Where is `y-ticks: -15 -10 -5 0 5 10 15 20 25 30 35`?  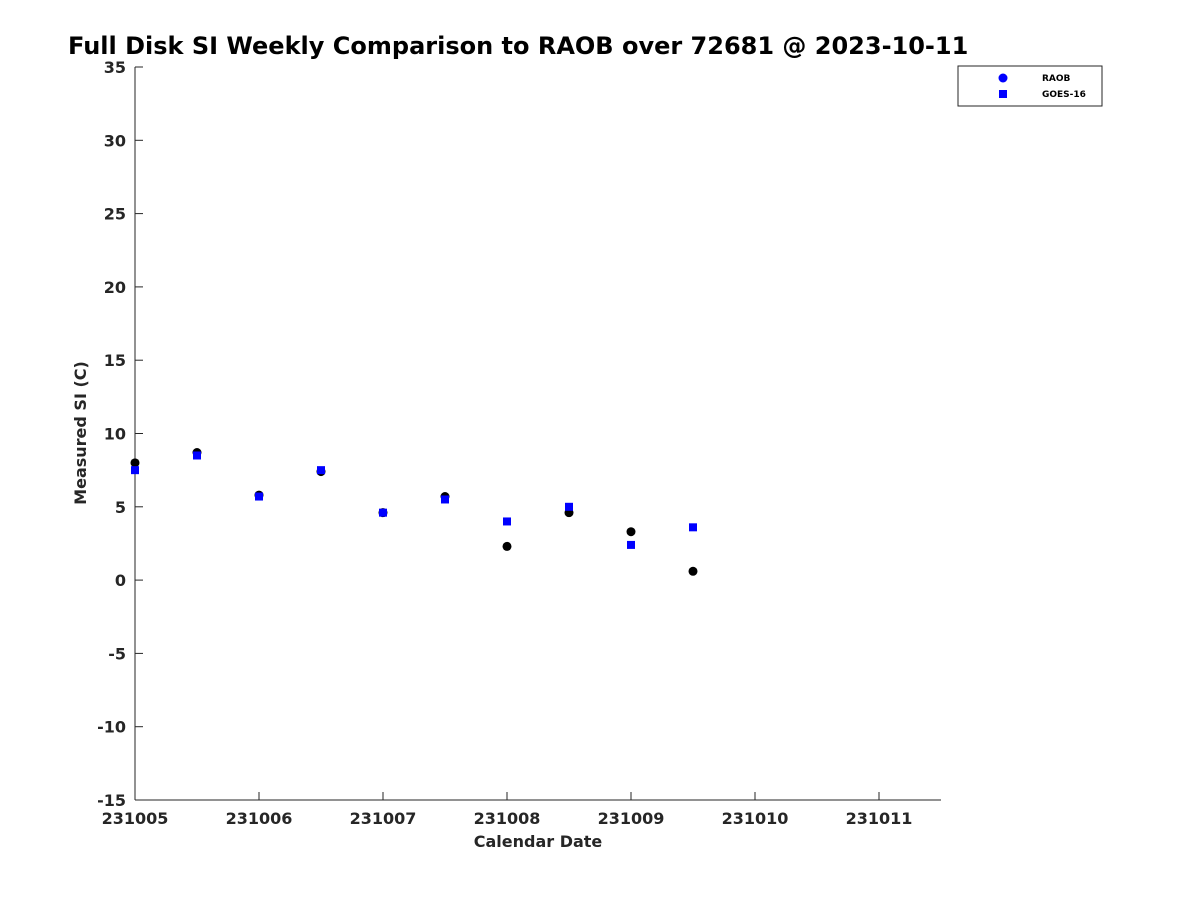
y-ticks: -15 -10 -5 0 5 10 15 20 25 30 35 is located at coordinates (120, 434).